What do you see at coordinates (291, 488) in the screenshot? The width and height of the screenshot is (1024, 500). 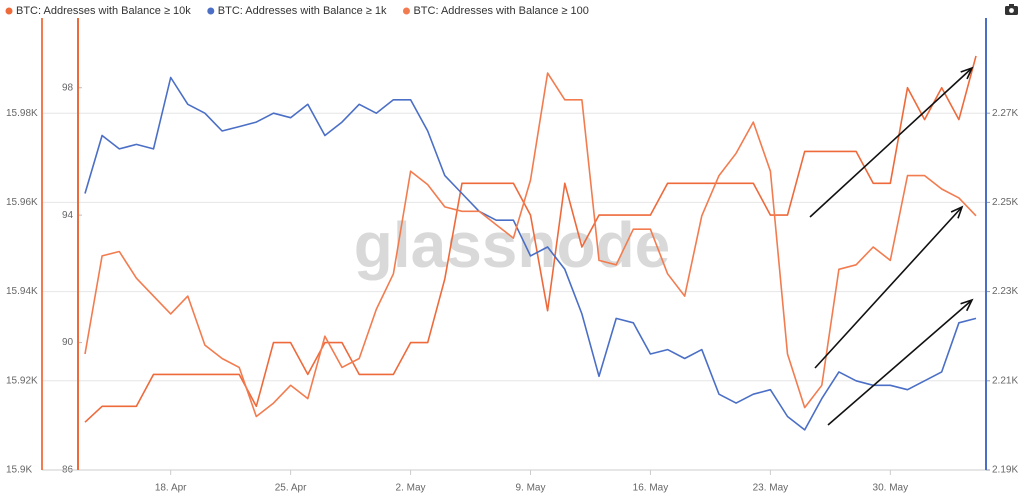 I see `x-tick-label: 25. Apr` at bounding box center [291, 488].